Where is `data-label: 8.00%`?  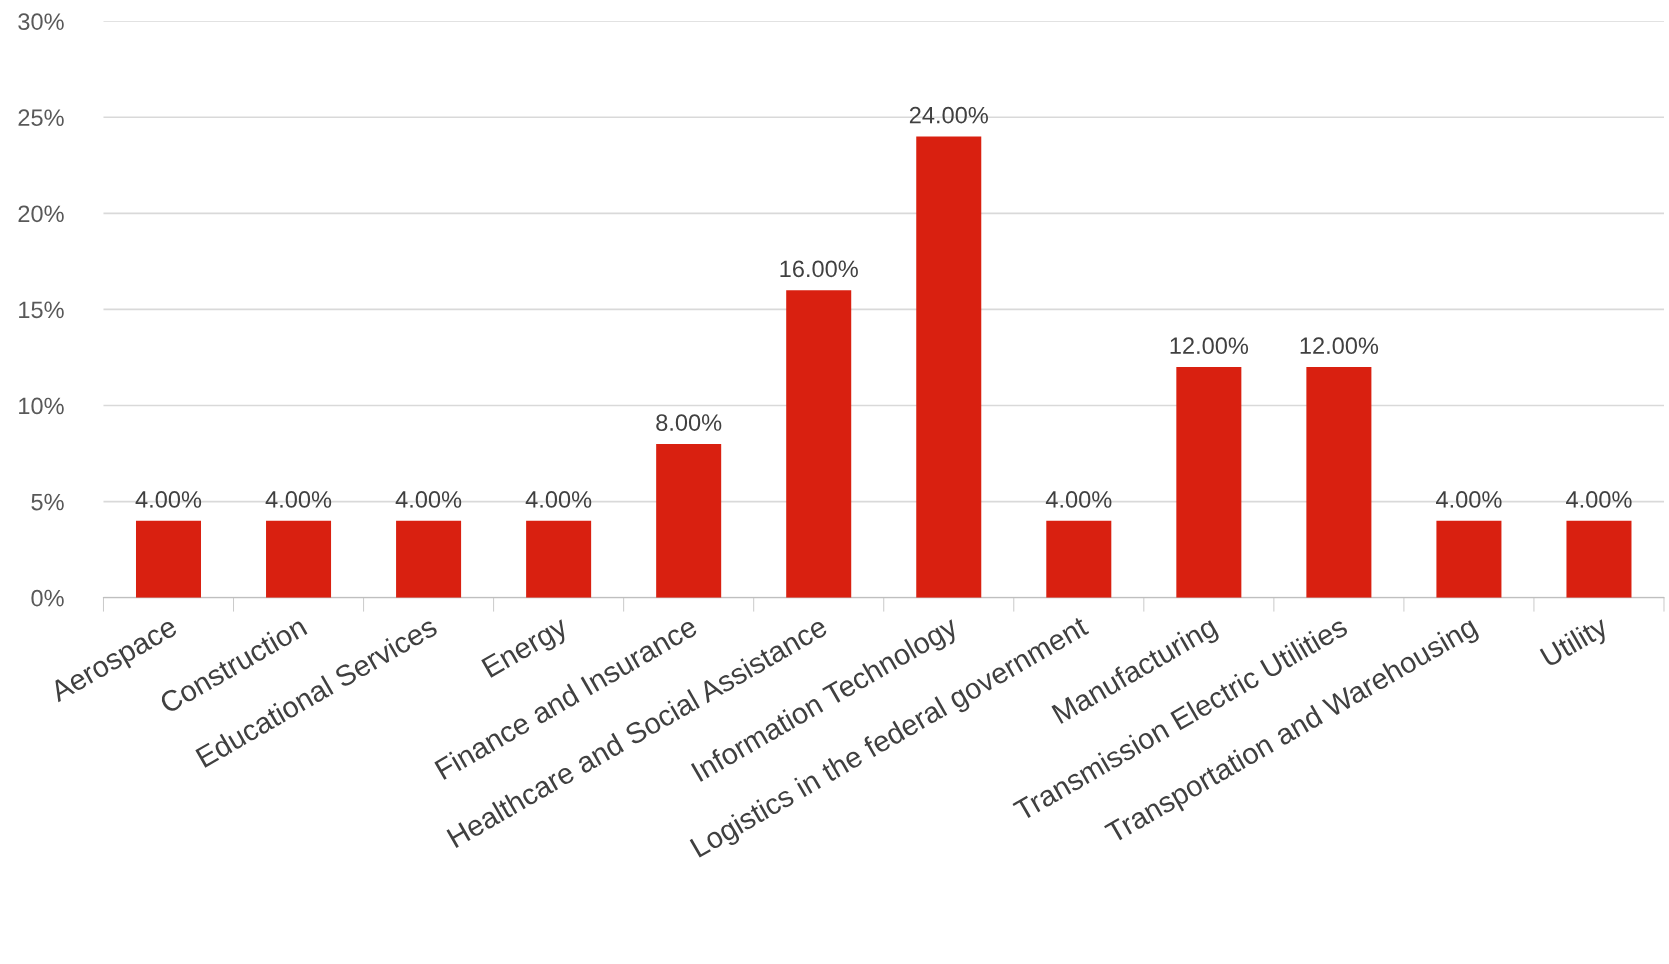
data-label: 8.00% is located at coordinates (689, 422).